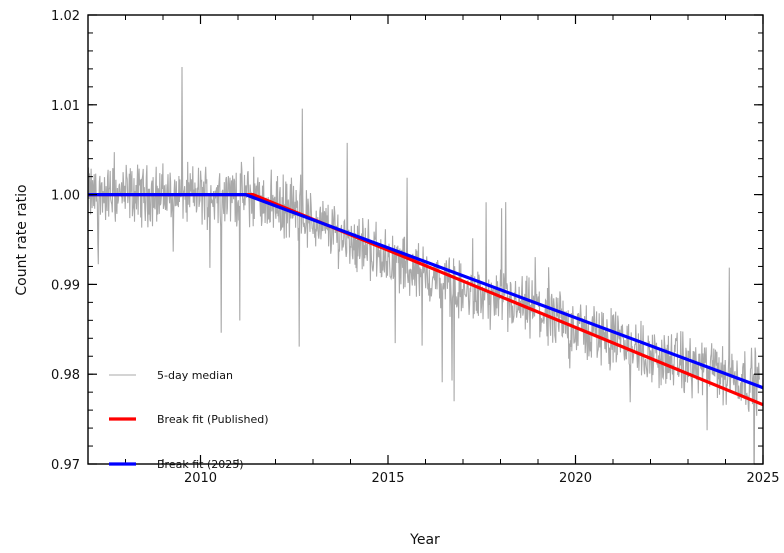  Describe the element at coordinates (762, 478) in the screenshot. I see `x-tick-label: 2025` at that location.